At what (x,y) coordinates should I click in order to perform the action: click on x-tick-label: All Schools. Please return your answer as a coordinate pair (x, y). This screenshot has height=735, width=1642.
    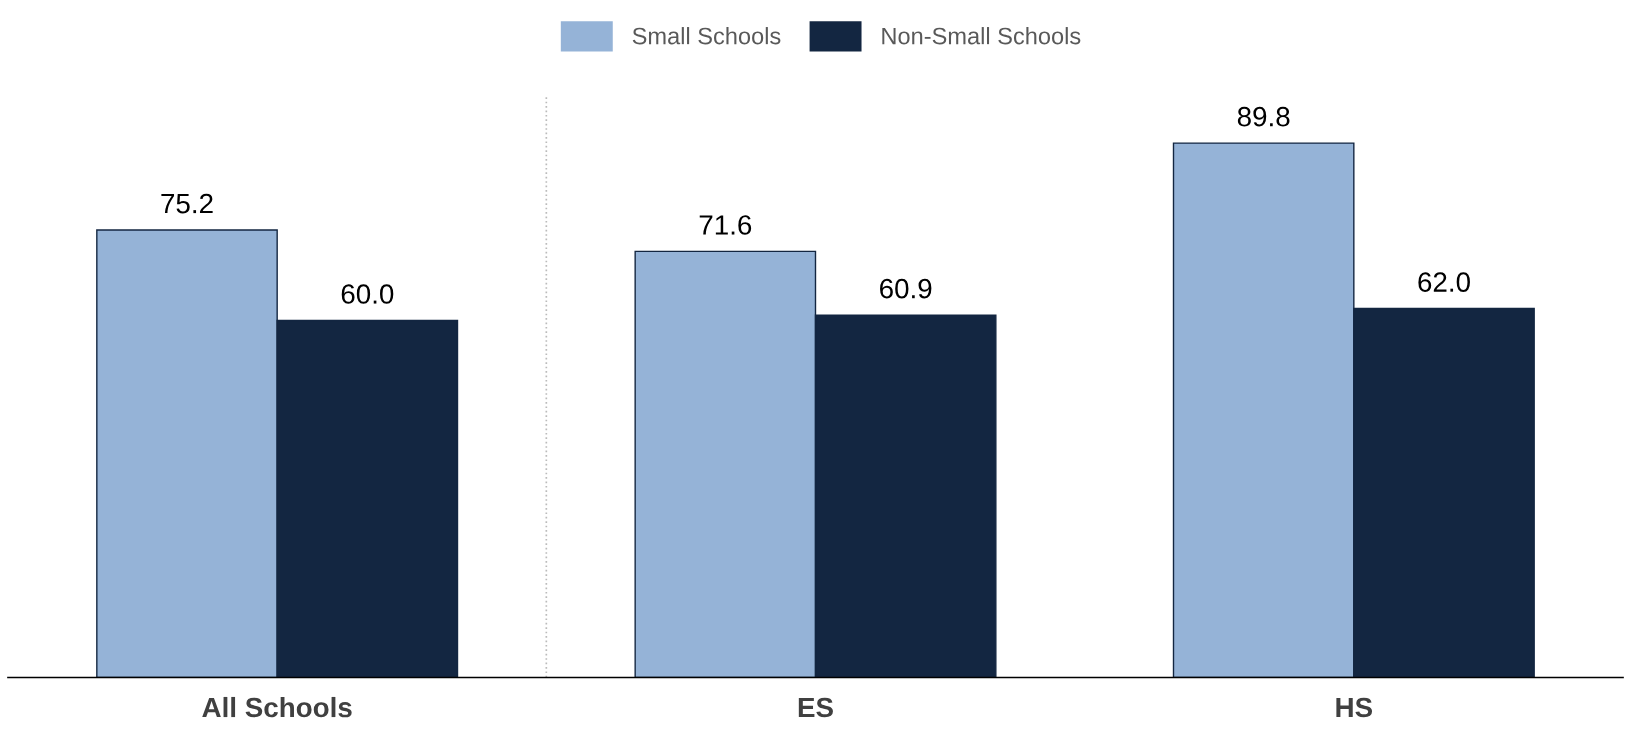
    Looking at the image, I should click on (277, 707).